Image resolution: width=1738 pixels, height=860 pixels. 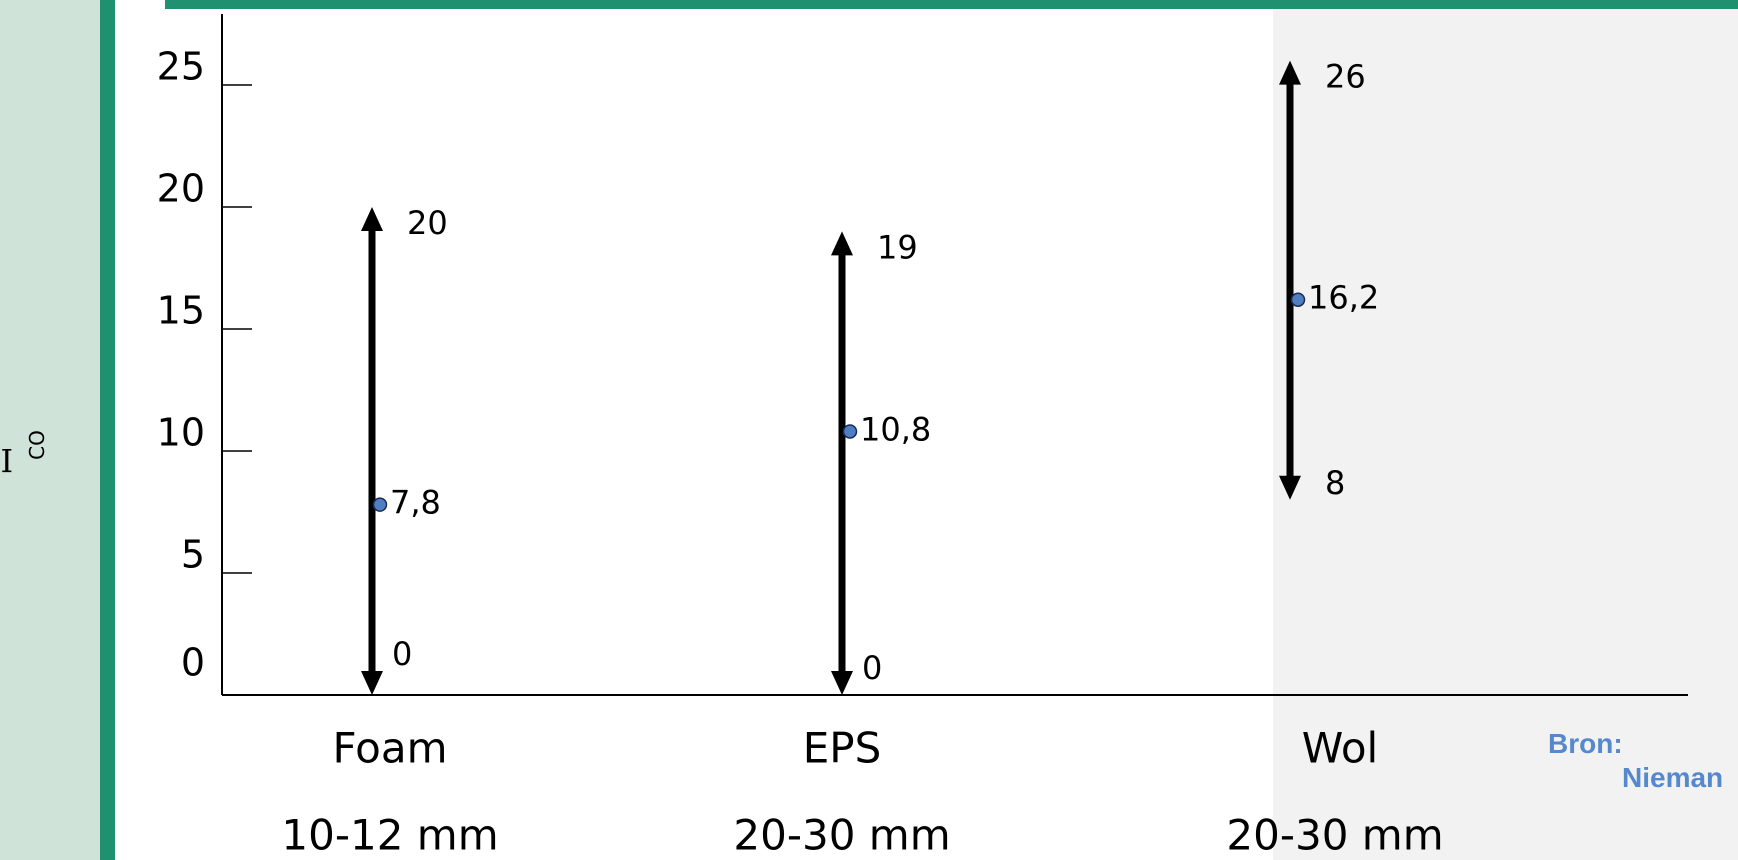 What do you see at coordinates (1345, 77) in the screenshot?
I see `high-label-wol: 26` at bounding box center [1345, 77].